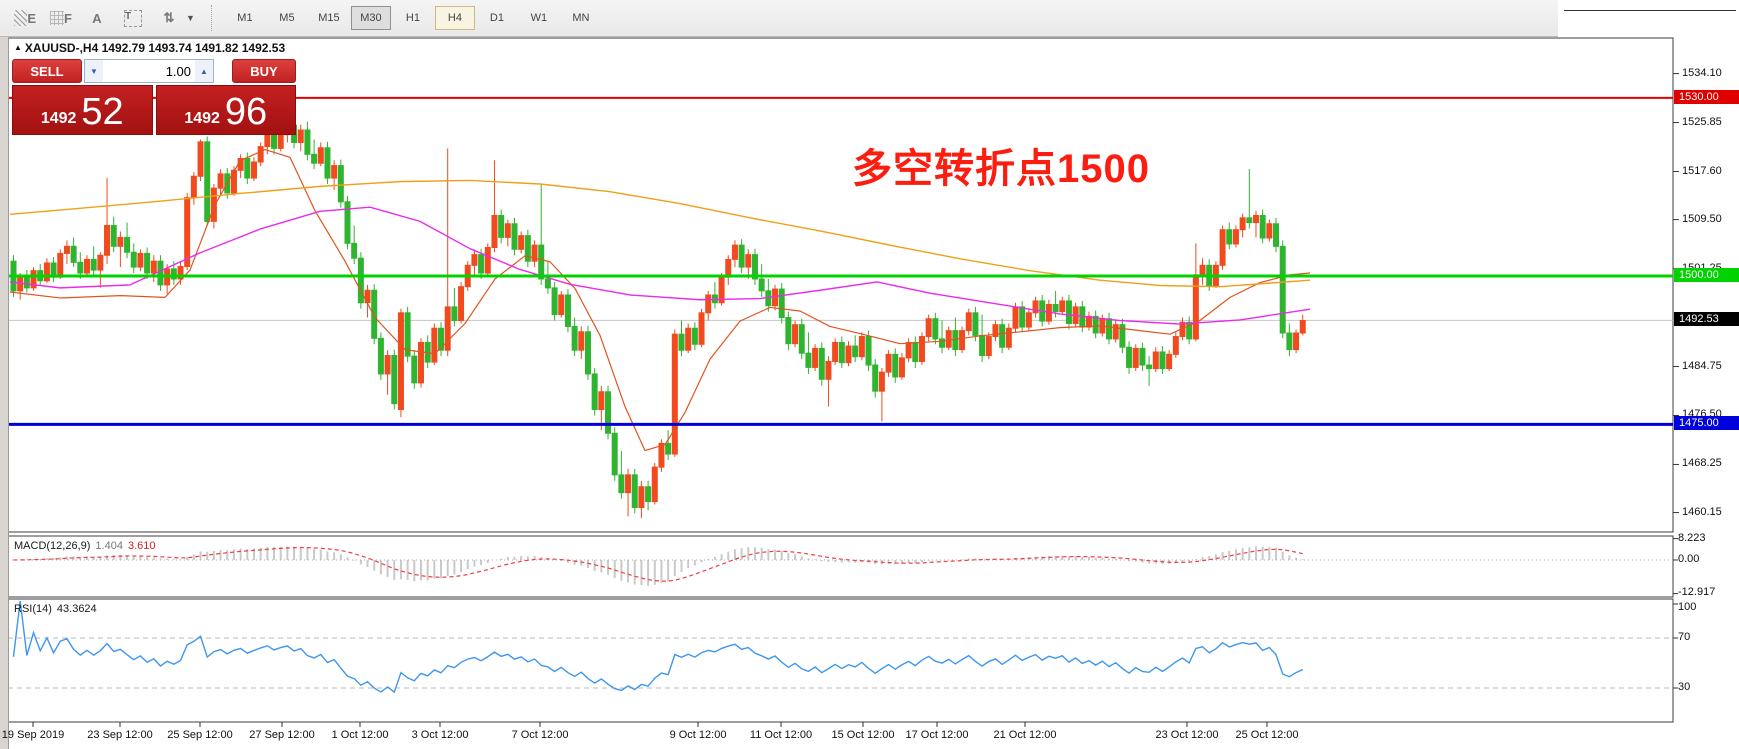 The image size is (1739, 749). I want to click on time-label: 25 Sep 12:00, so click(200, 735).